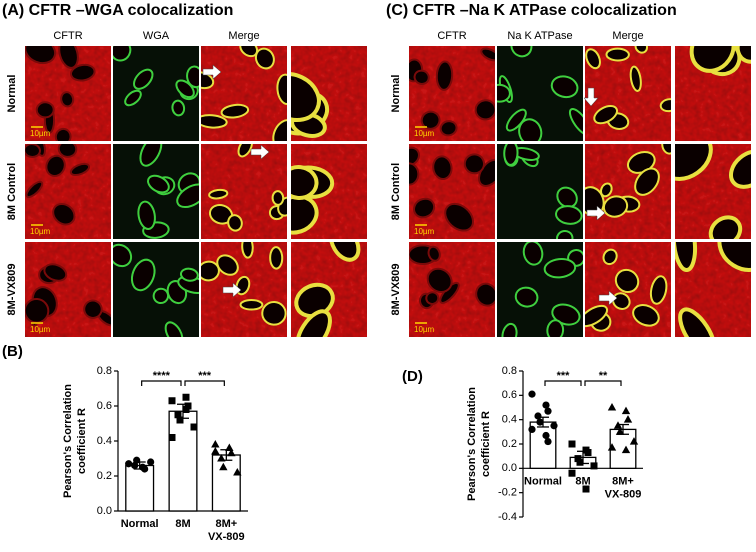 The image size is (756, 552). Describe the element at coordinates (564, 376) in the screenshot. I see `significance-label: ***` at that location.